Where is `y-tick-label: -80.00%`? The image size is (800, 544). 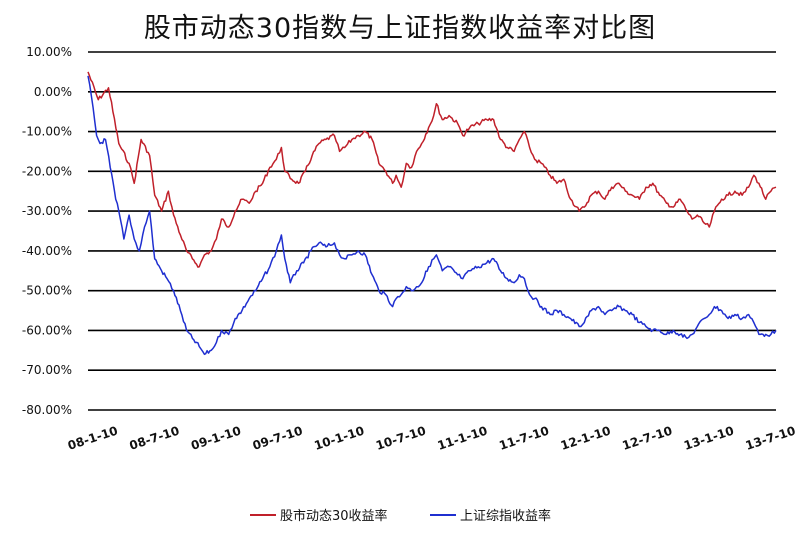
y-tick-label: -80.00% is located at coordinates (47, 410).